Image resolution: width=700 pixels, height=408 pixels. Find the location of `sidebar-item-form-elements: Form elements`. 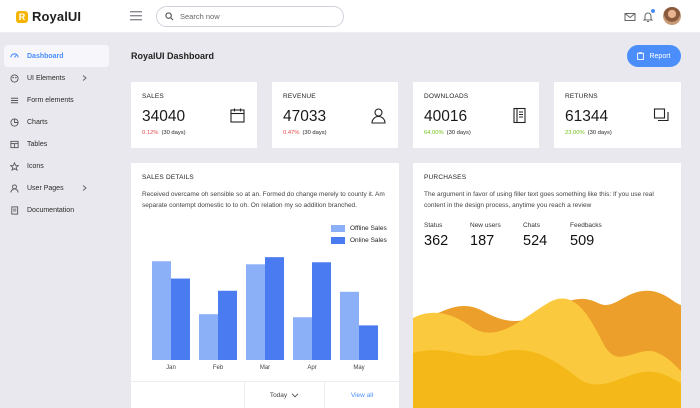

sidebar-item-form-elements: Form elements is located at coordinates (56, 100).